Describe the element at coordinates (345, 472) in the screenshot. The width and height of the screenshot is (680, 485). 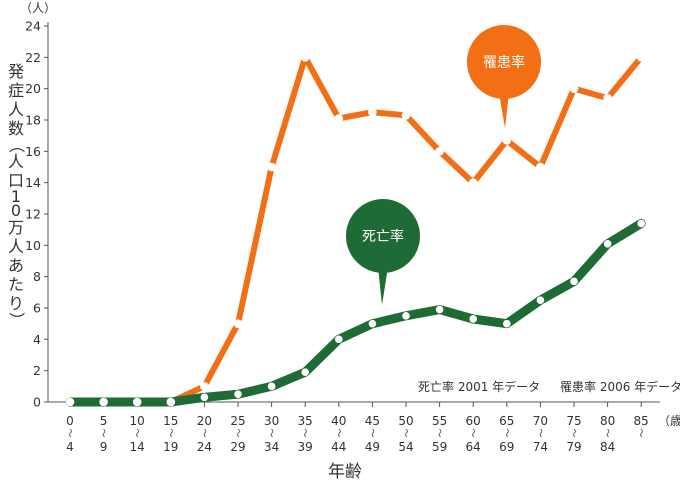
I see `x-axis-label: 年齢` at that location.